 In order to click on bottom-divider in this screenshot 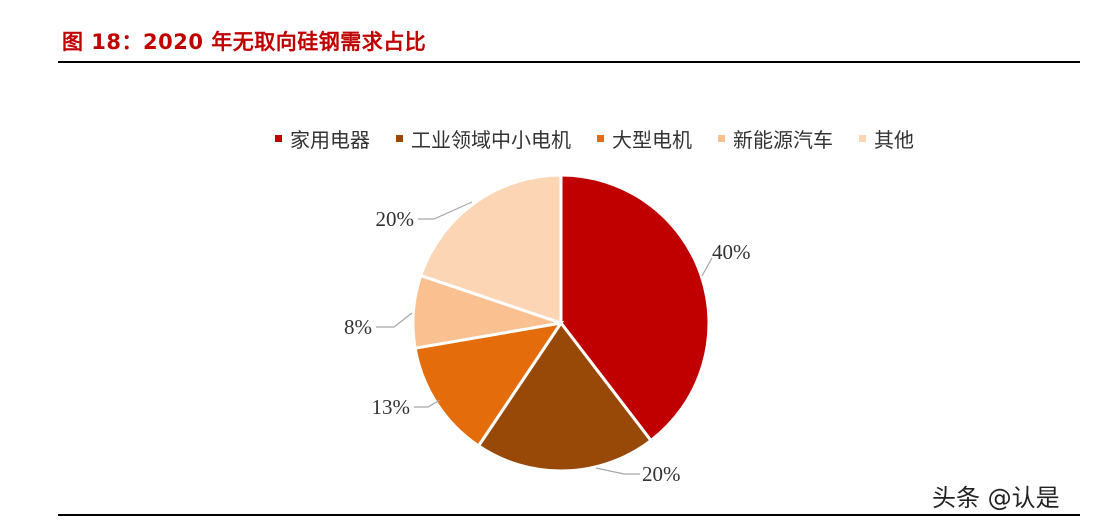, I will do `click(569, 515)`.